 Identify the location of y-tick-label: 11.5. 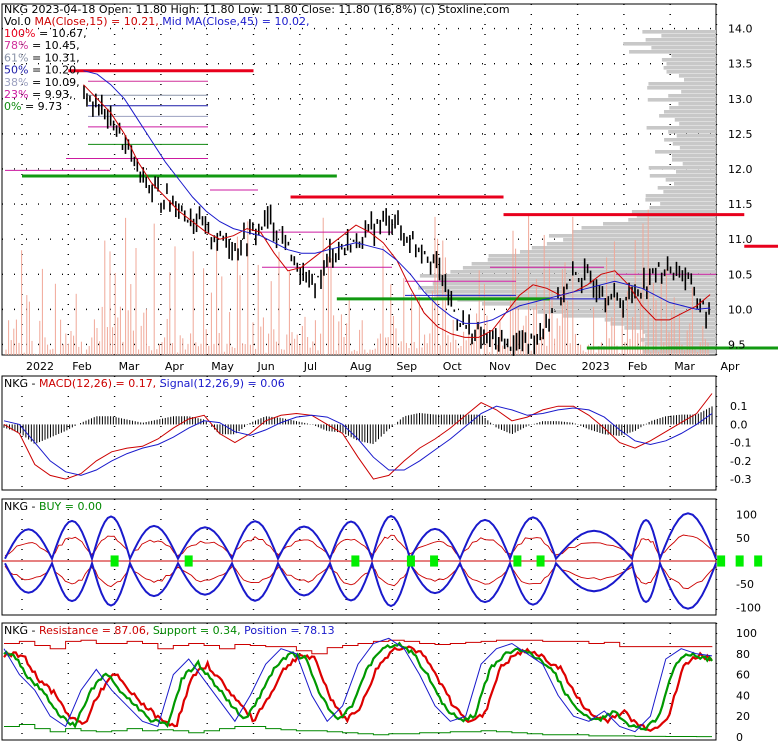
(740, 204).